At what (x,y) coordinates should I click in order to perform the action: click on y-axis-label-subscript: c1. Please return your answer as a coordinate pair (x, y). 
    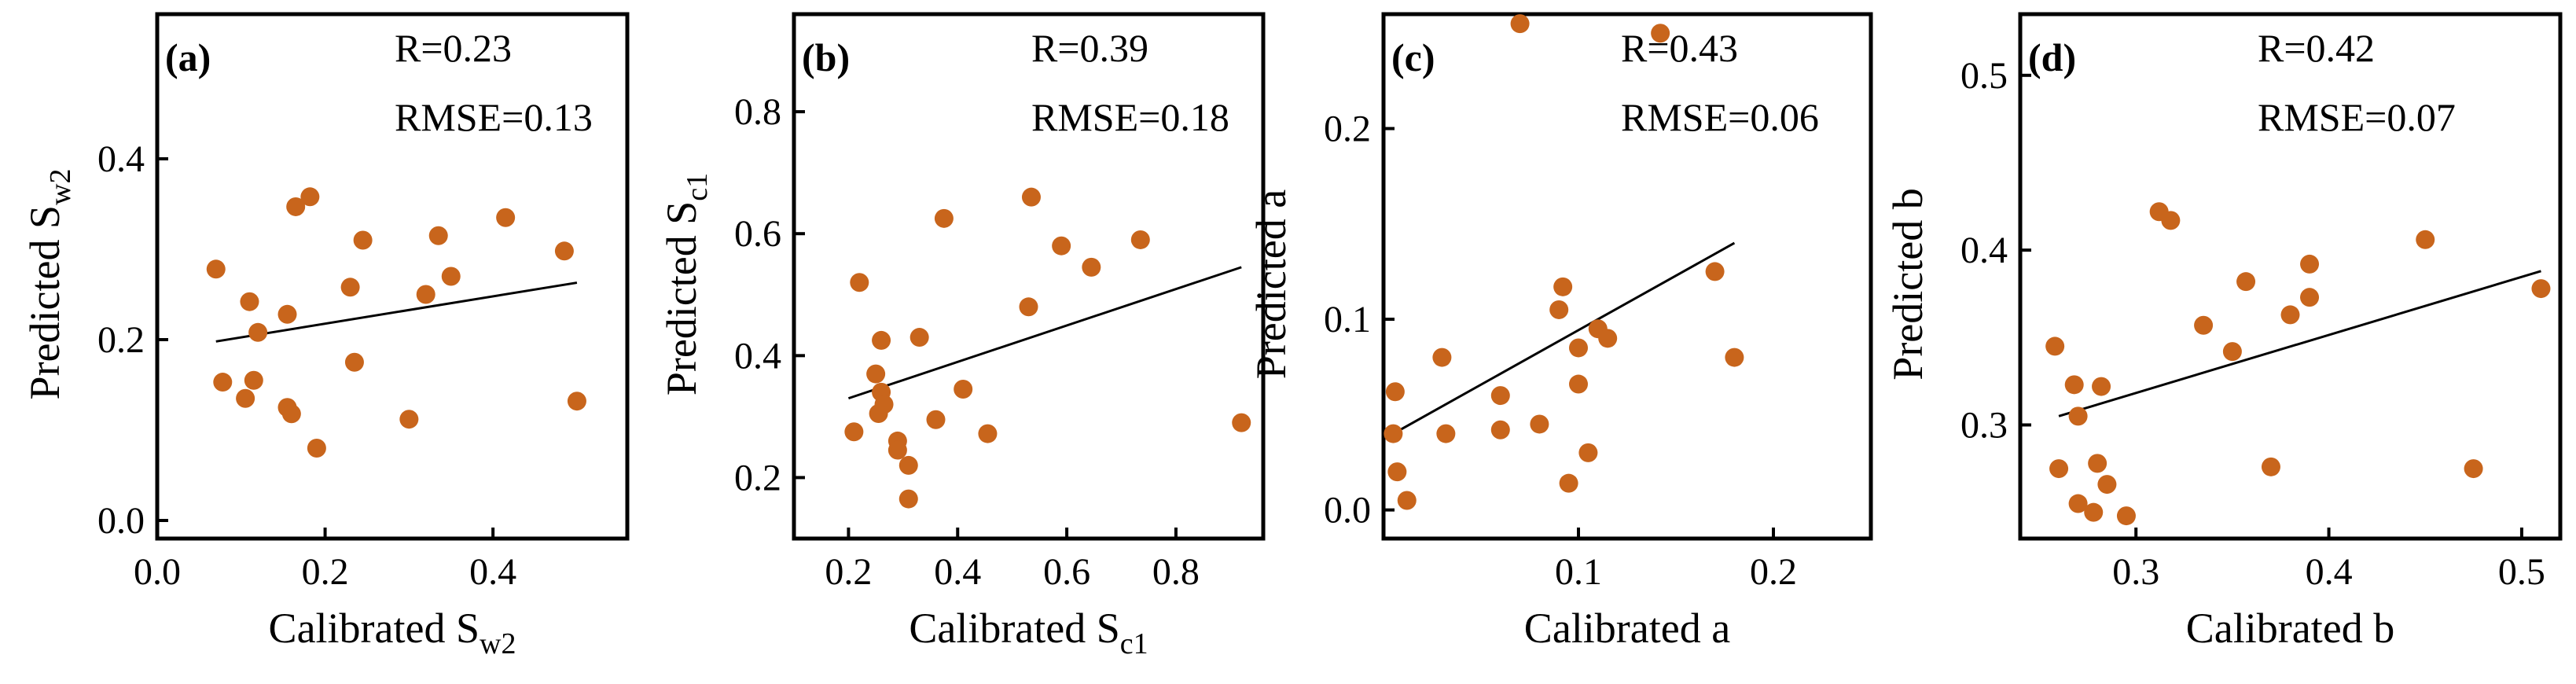
    Looking at the image, I should click on (697, 187).